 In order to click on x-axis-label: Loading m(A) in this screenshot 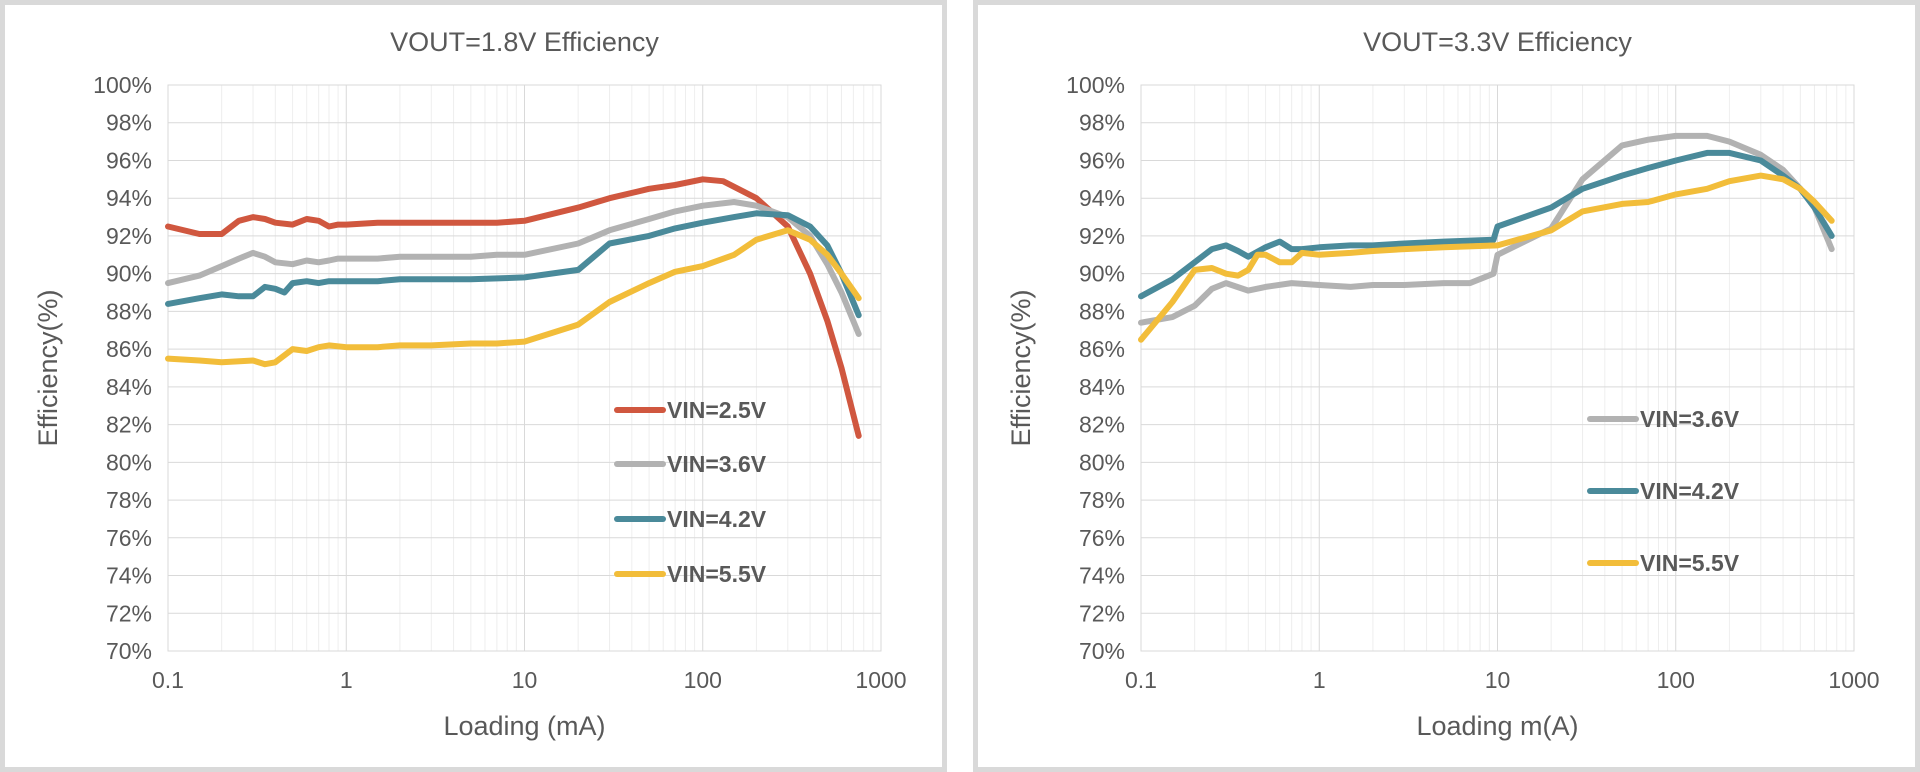, I will do `click(1497, 726)`.